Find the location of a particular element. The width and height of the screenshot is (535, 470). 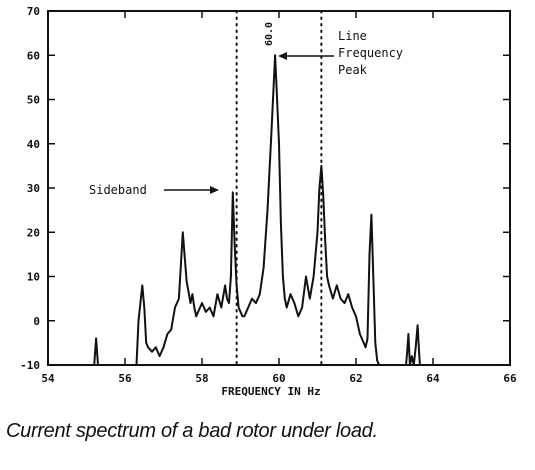

y-tick-labels: -10 0 10 20 30 40 50 60 70 is located at coordinates (30, 188).